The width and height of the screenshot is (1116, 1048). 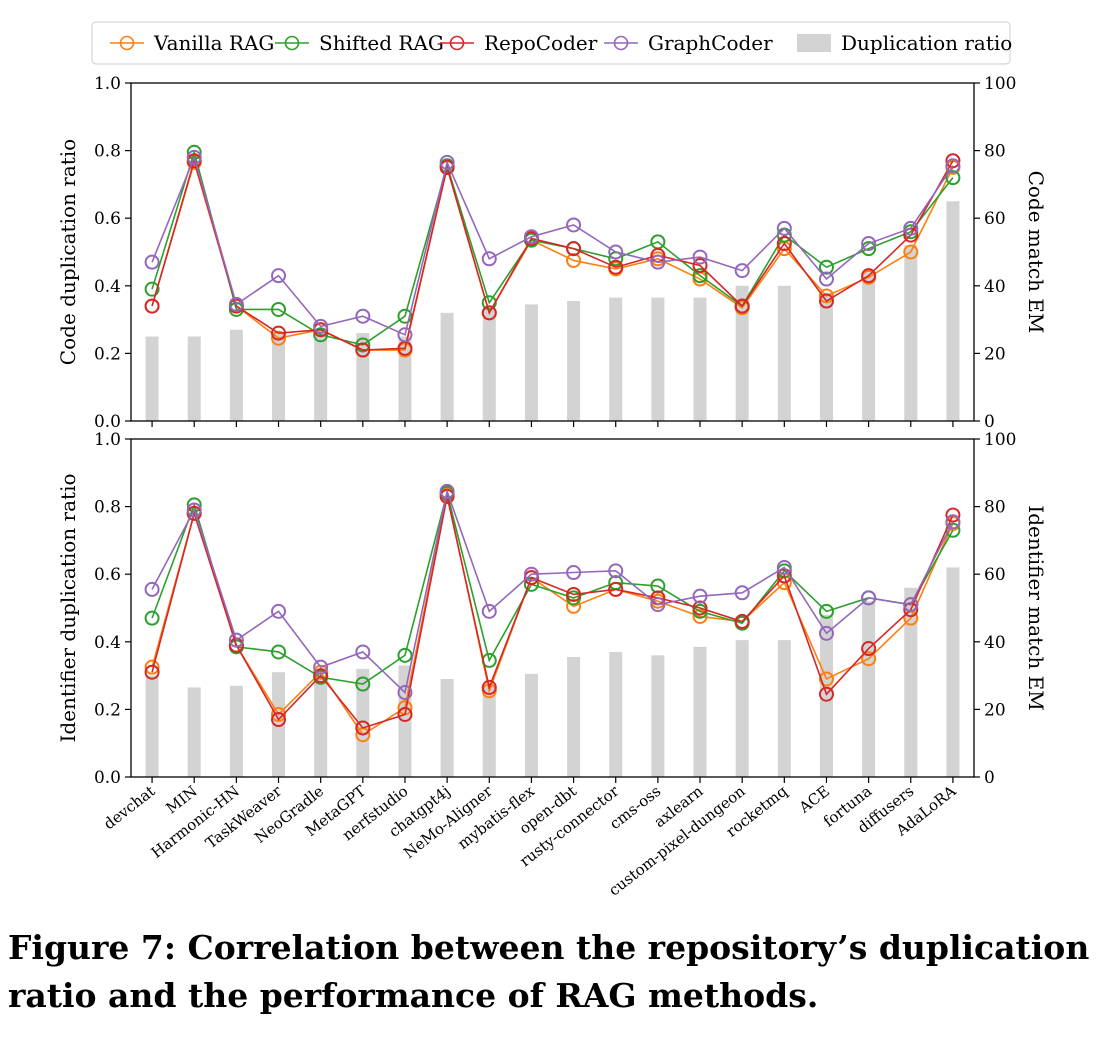 I want to click on right-tick-label: 40, so click(x=995, y=643).